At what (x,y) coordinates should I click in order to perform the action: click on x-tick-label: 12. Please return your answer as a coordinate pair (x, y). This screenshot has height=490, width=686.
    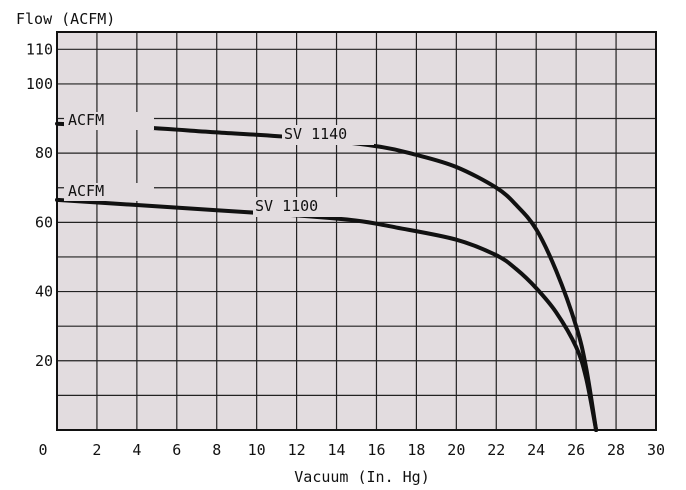
    Looking at the image, I should click on (297, 450).